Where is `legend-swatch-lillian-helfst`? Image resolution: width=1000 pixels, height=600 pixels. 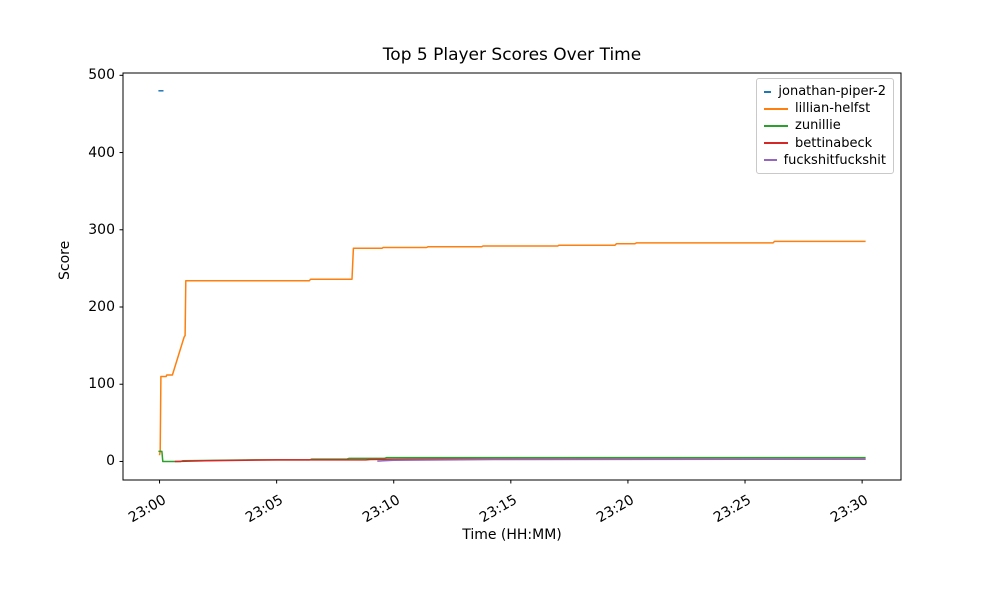 legend-swatch-lillian-helfst is located at coordinates (776, 108).